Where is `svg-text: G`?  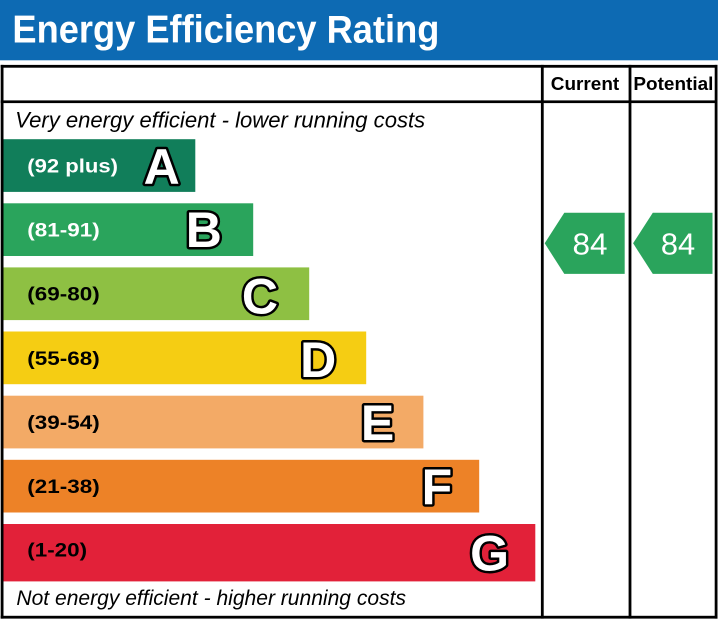
svg-text: G is located at coordinates (489, 554).